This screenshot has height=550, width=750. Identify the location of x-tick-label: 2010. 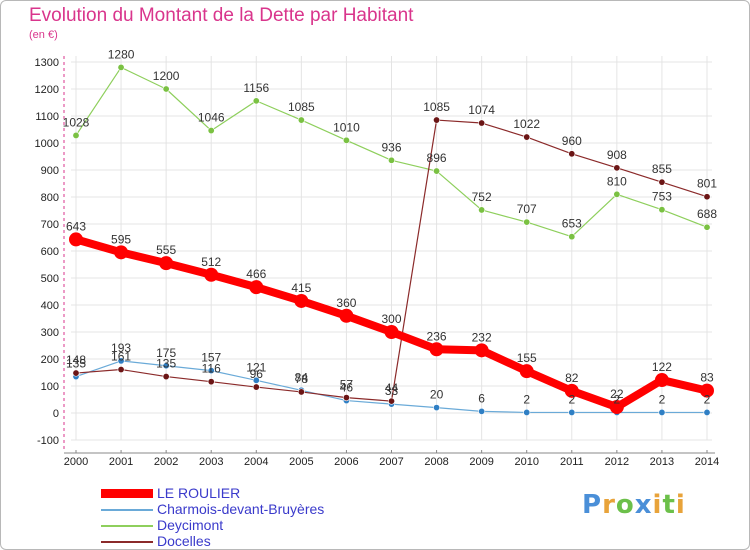
(526, 462).